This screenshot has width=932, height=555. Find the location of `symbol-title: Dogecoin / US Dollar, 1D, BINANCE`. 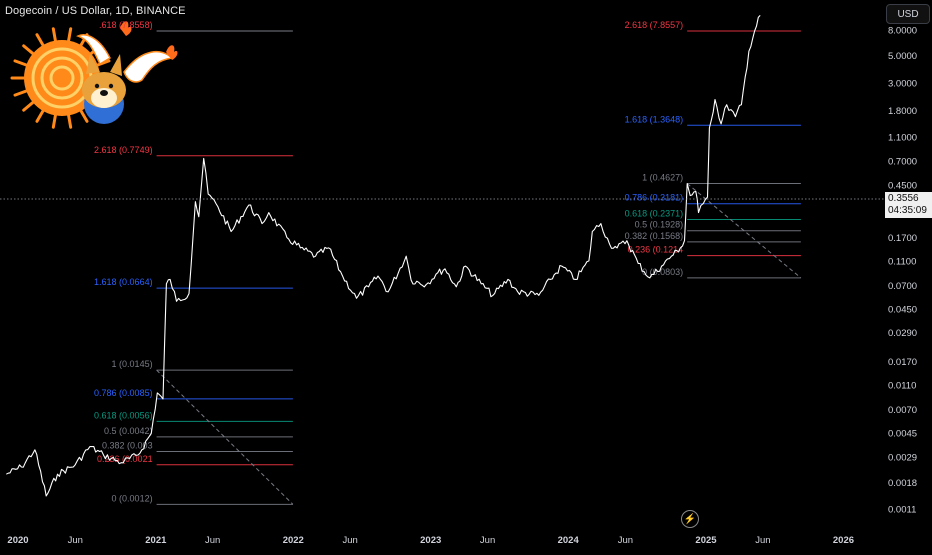

symbol-title: Dogecoin / US Dollar, 1D, BINANCE is located at coordinates (95, 11).